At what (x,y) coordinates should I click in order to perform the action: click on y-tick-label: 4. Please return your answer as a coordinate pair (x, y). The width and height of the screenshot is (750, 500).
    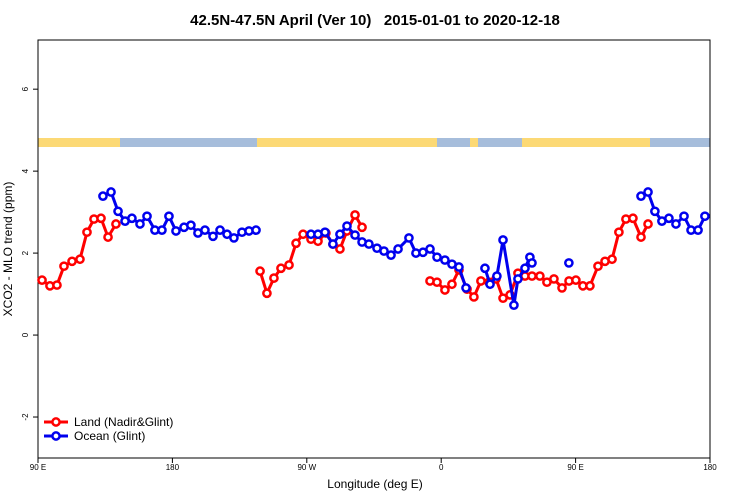
    Looking at the image, I should click on (25, 170).